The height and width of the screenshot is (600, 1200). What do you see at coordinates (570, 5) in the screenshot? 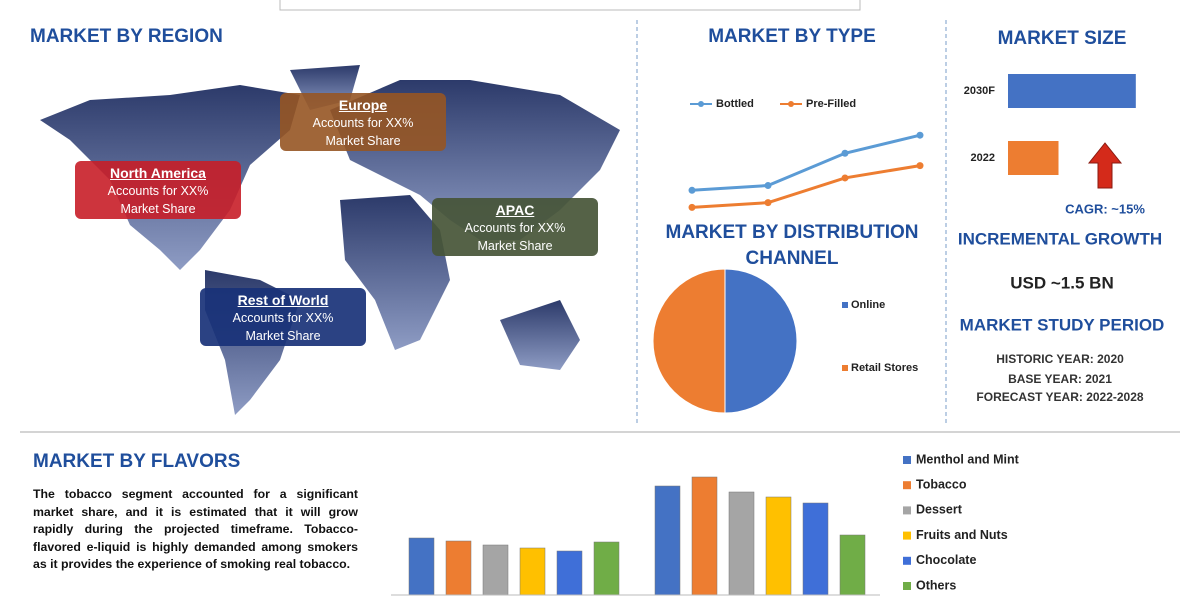
I see `header-box` at bounding box center [570, 5].